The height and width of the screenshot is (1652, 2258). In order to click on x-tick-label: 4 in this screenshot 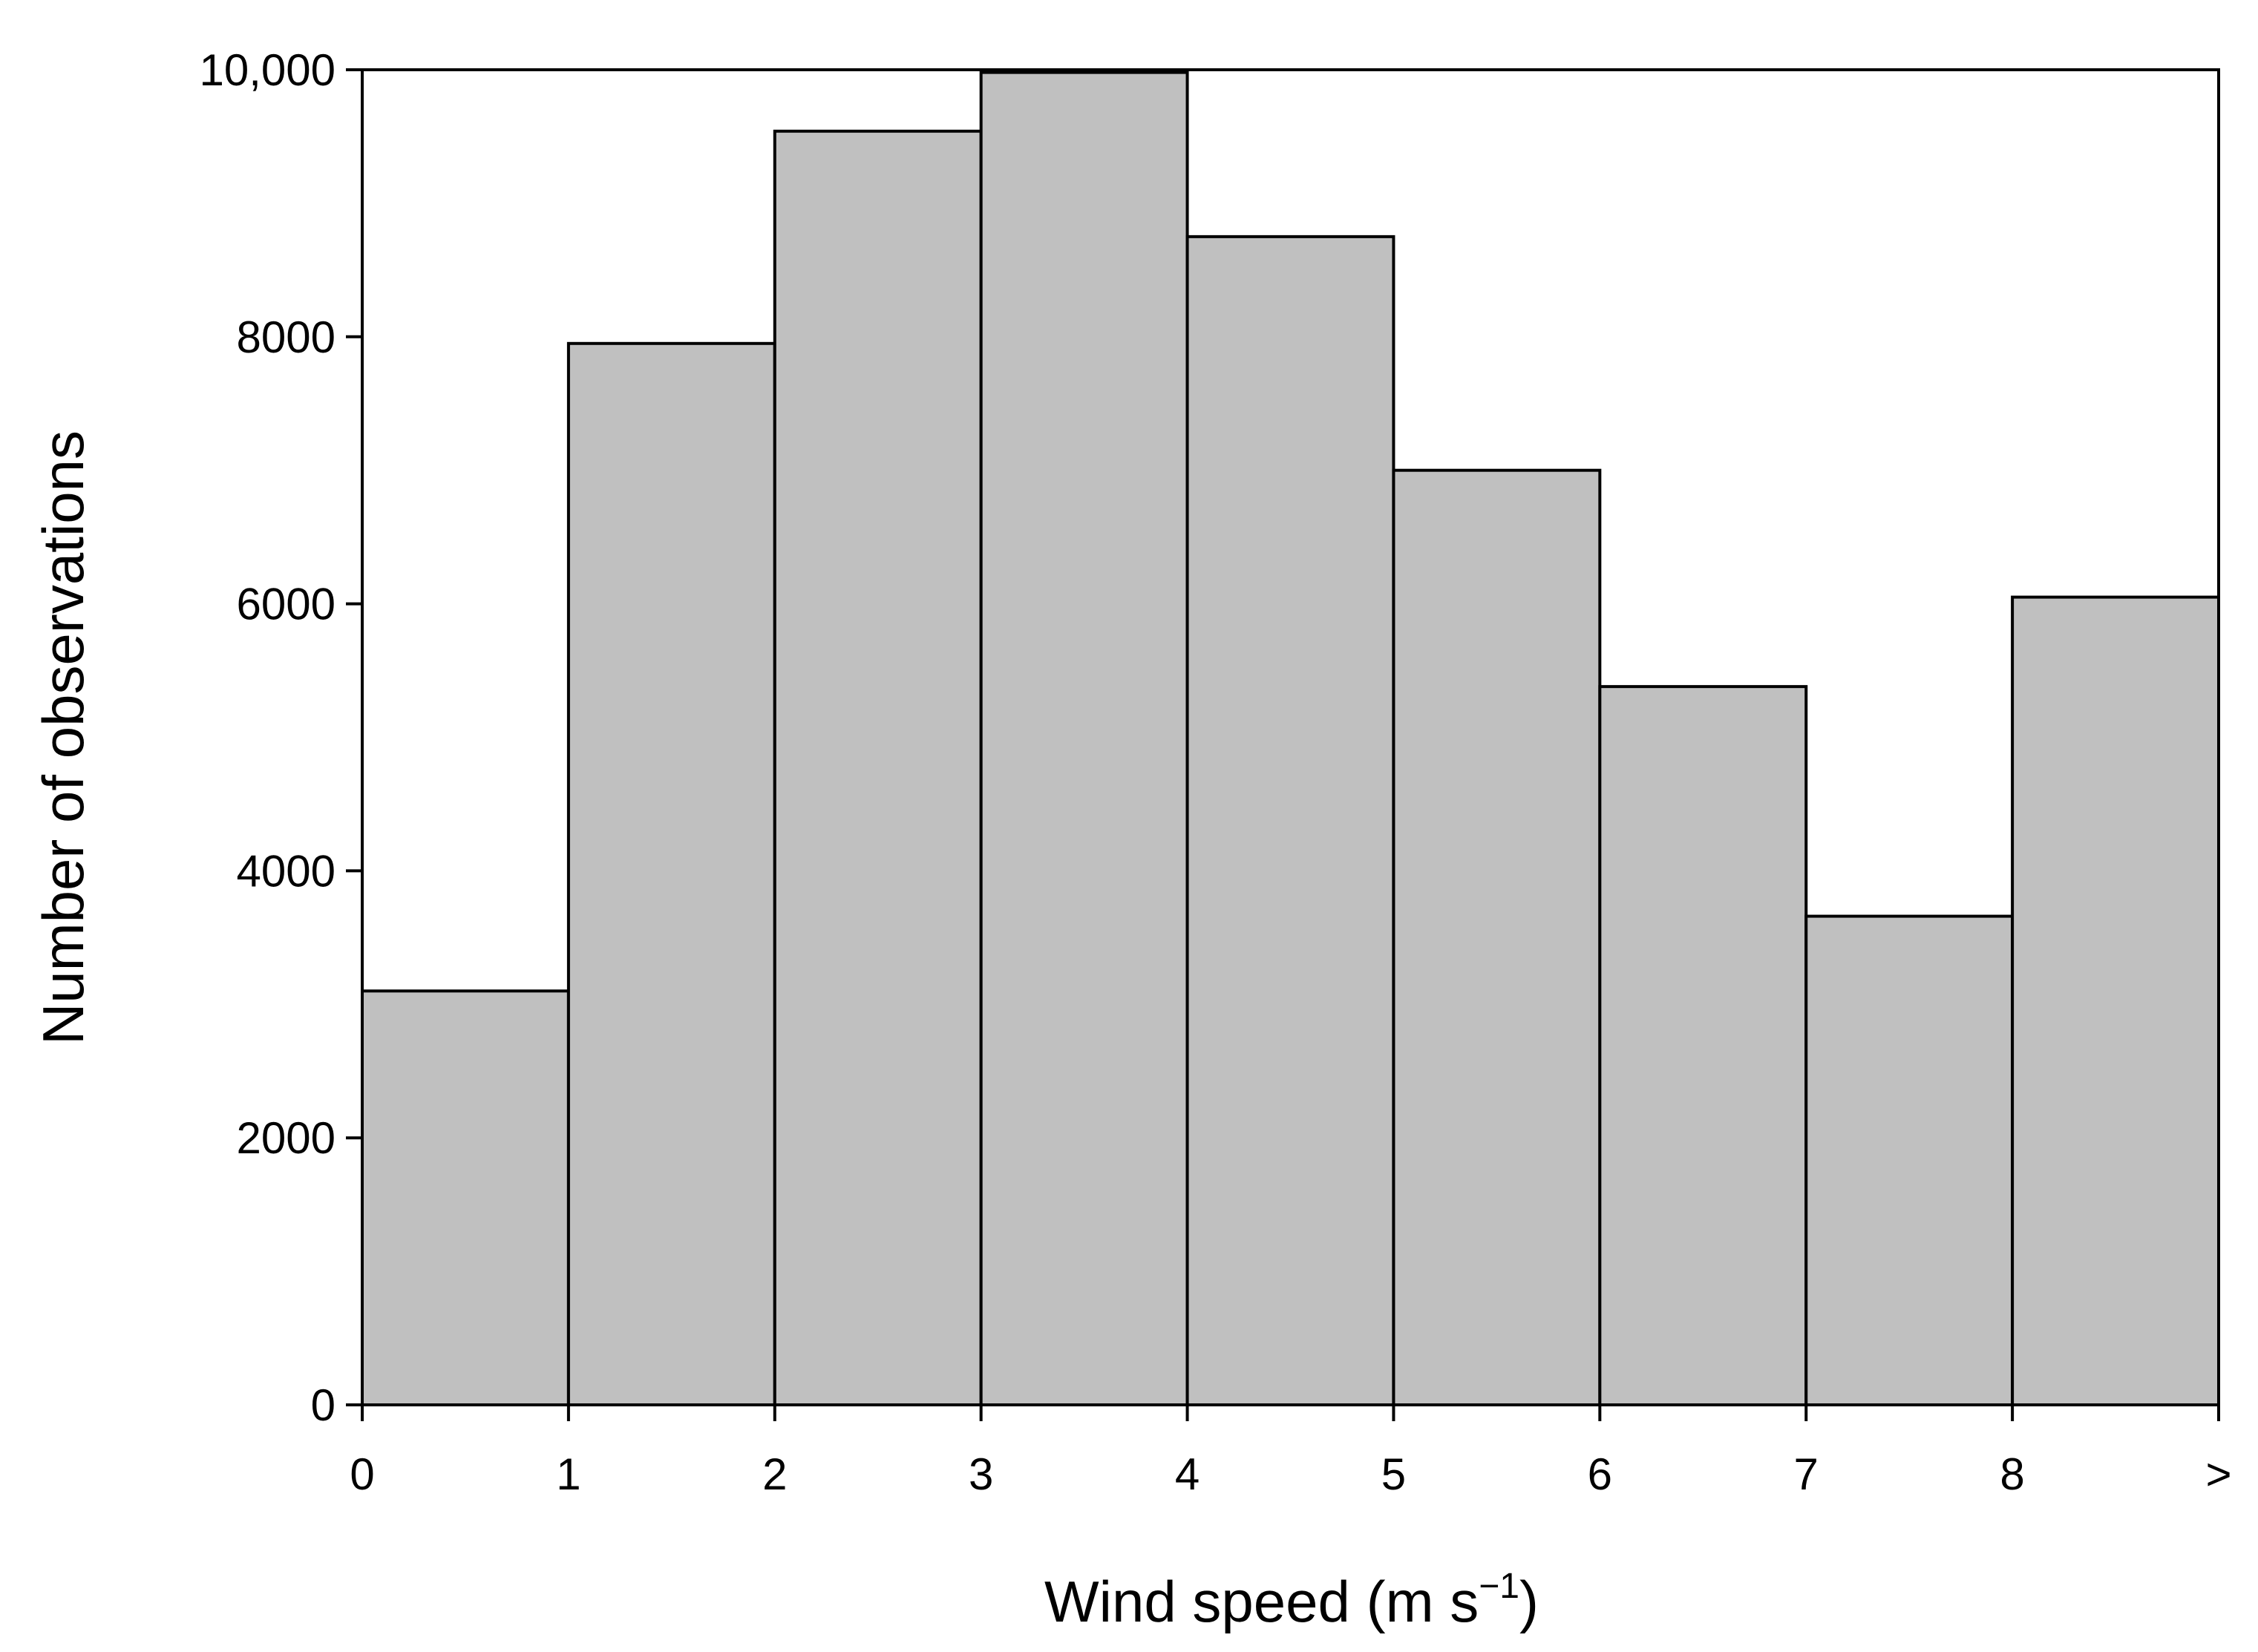, I will do `click(1187, 1474)`.